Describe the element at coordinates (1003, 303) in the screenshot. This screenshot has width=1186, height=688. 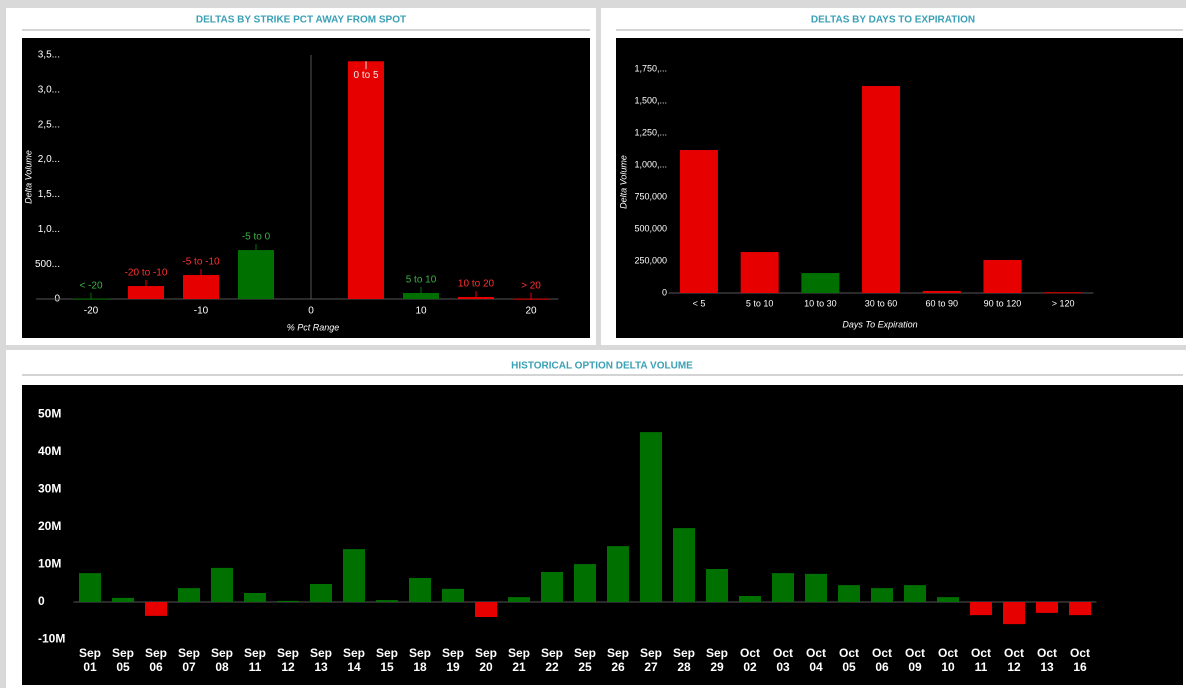
I see `x-tick-label: 90 to 120` at that location.